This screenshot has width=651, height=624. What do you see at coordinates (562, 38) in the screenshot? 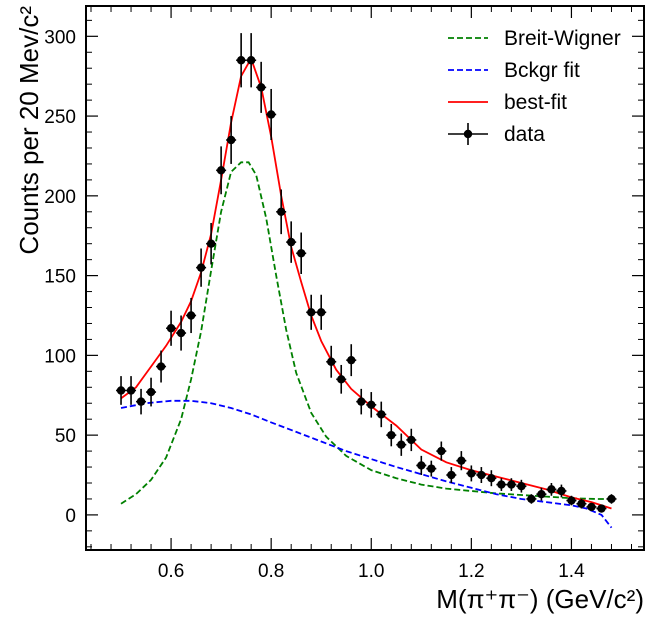
I see `legend-label: Breit-Wigner` at bounding box center [562, 38].